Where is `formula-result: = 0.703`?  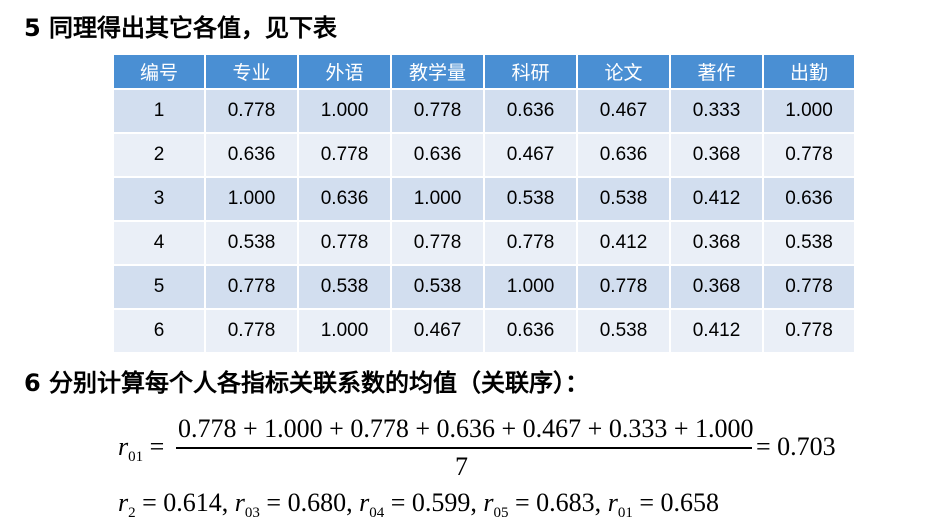 formula-result: = 0.703 is located at coordinates (796, 446).